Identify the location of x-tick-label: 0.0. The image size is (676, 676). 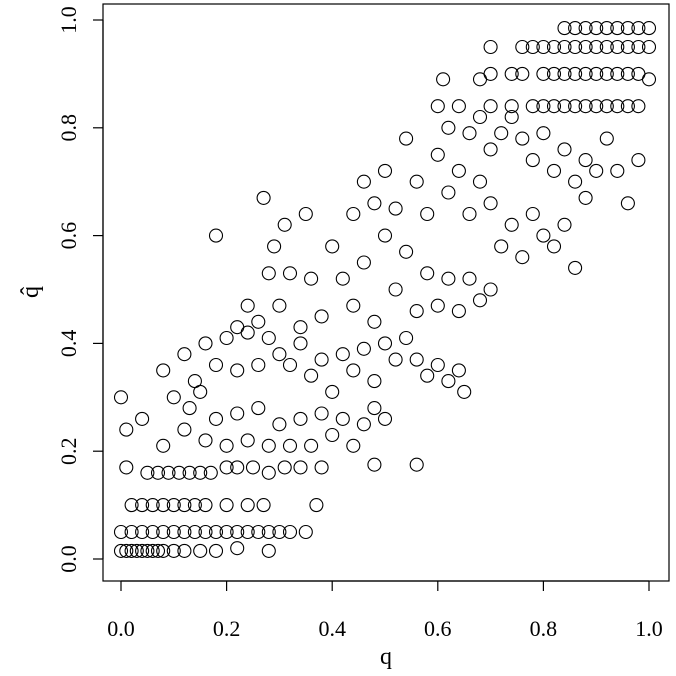
(121, 628).